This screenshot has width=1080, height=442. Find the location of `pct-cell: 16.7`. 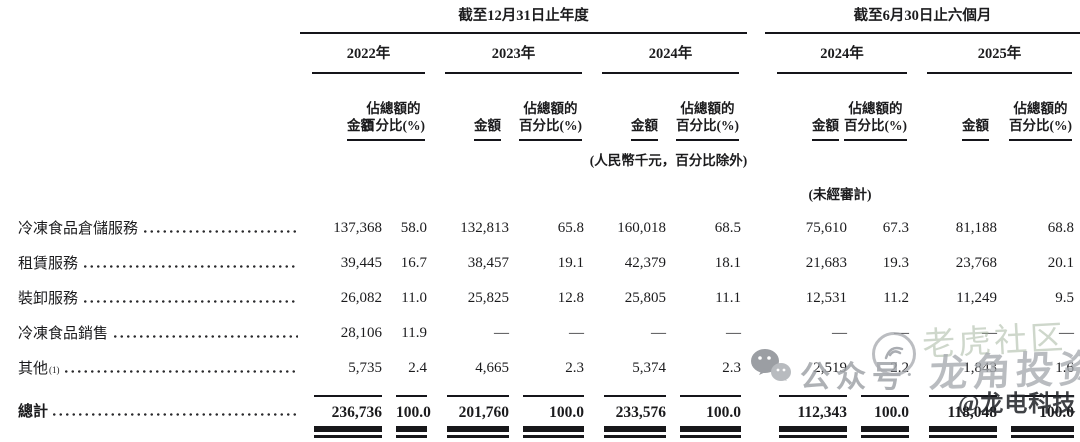

pct-cell: 16.7 is located at coordinates (413, 263).